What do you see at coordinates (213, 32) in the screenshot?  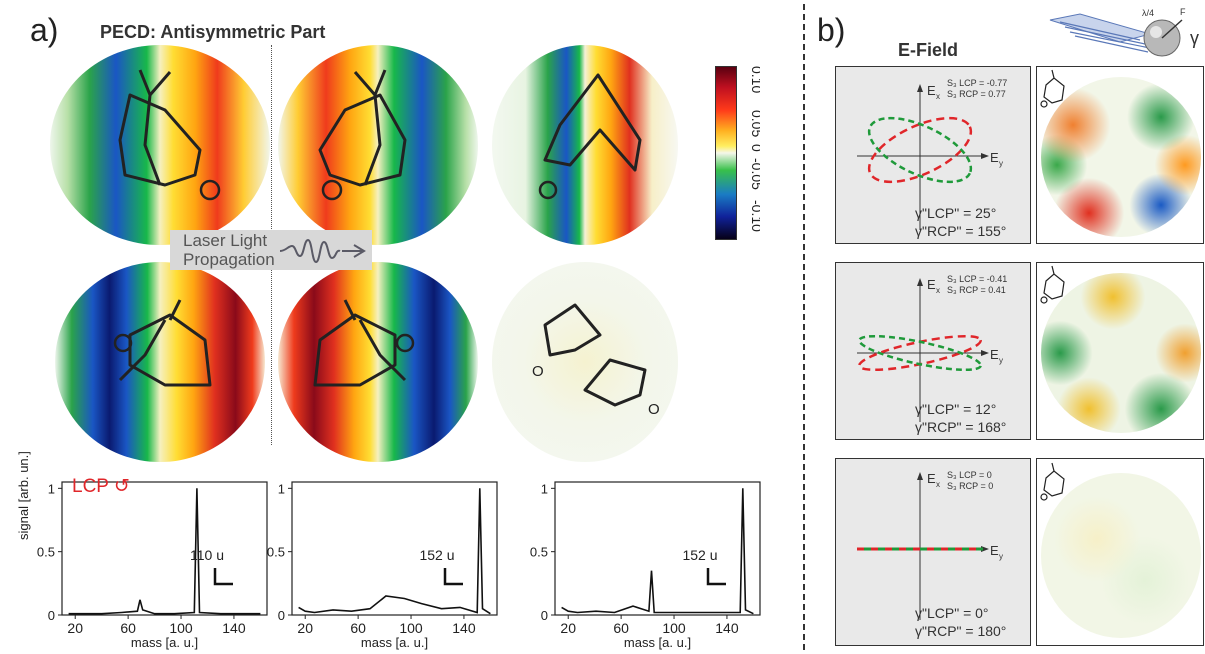 I see `panel-a-title: PECD: Antisymmetric Part` at bounding box center [213, 32].